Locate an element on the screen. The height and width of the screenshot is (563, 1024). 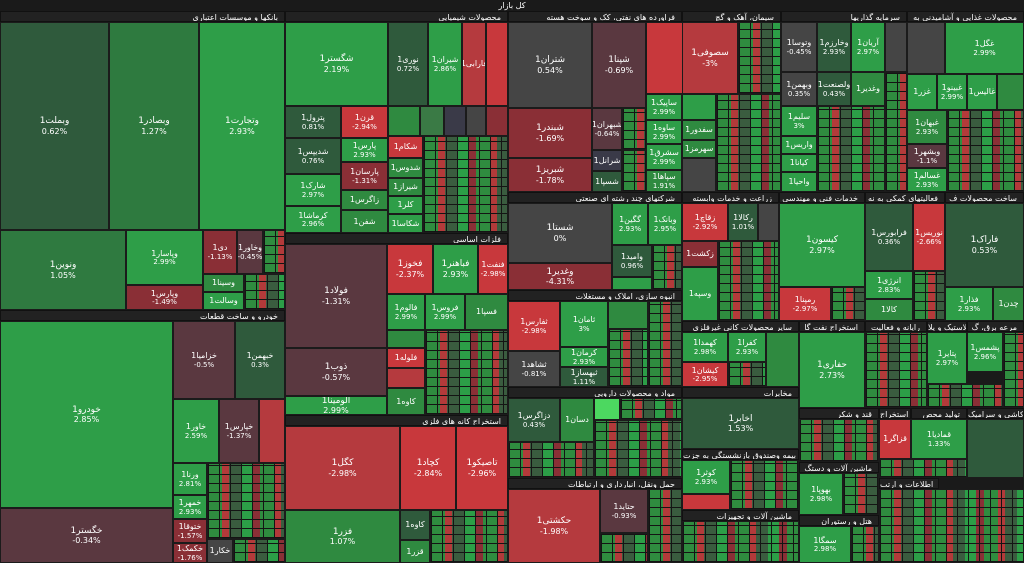
tile-vkhavar: وخاور1 -0.45% is located at coordinates (250, 252).